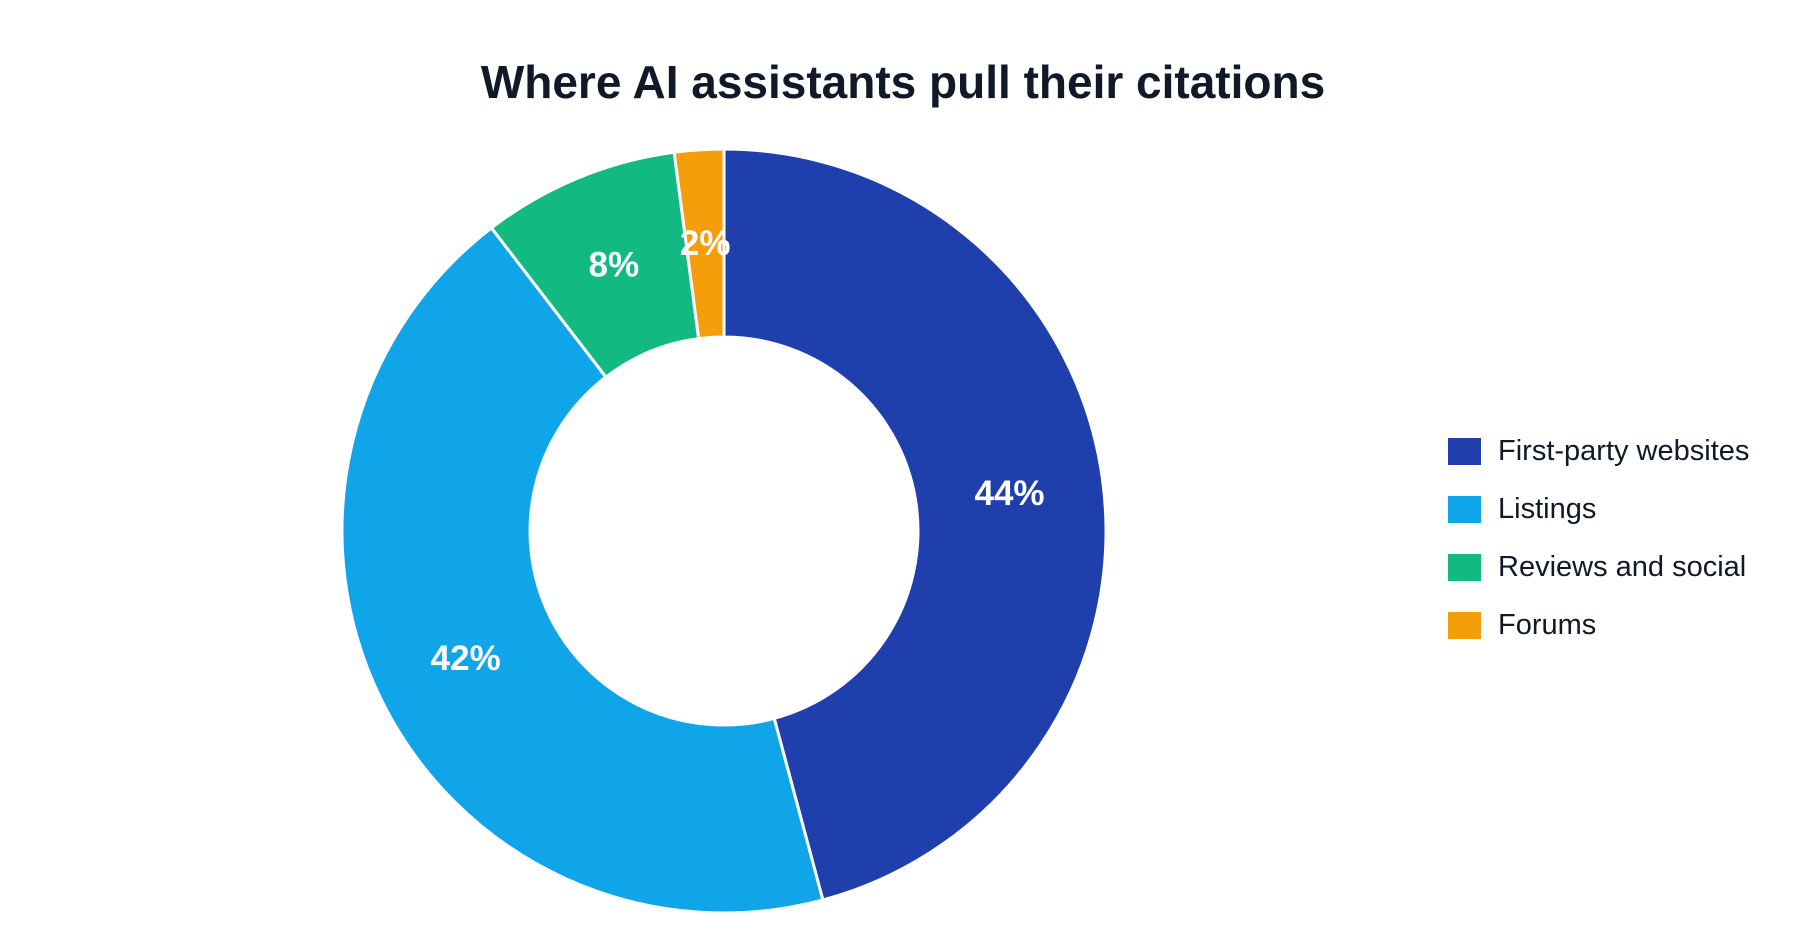  What do you see at coordinates (1010, 493) in the screenshot?
I see `slice-label-first-party-websites: 44%` at bounding box center [1010, 493].